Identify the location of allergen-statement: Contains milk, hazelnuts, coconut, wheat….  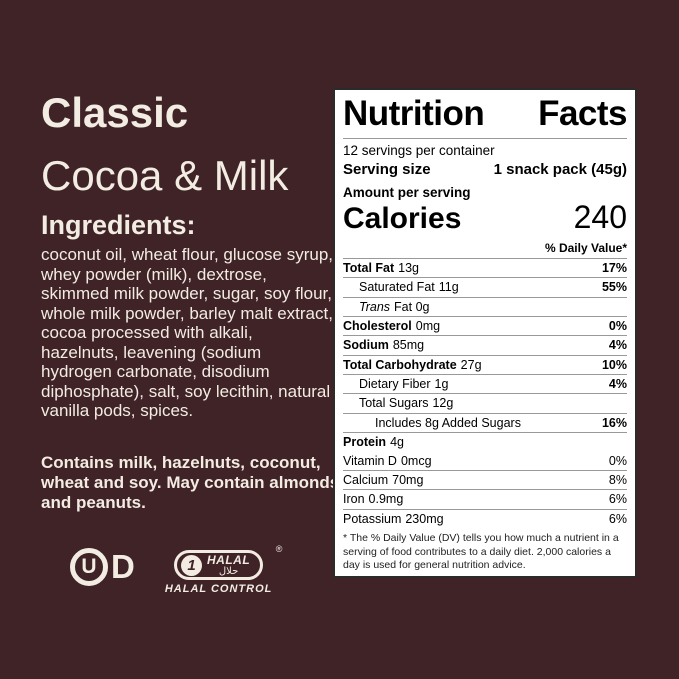
(190, 482).